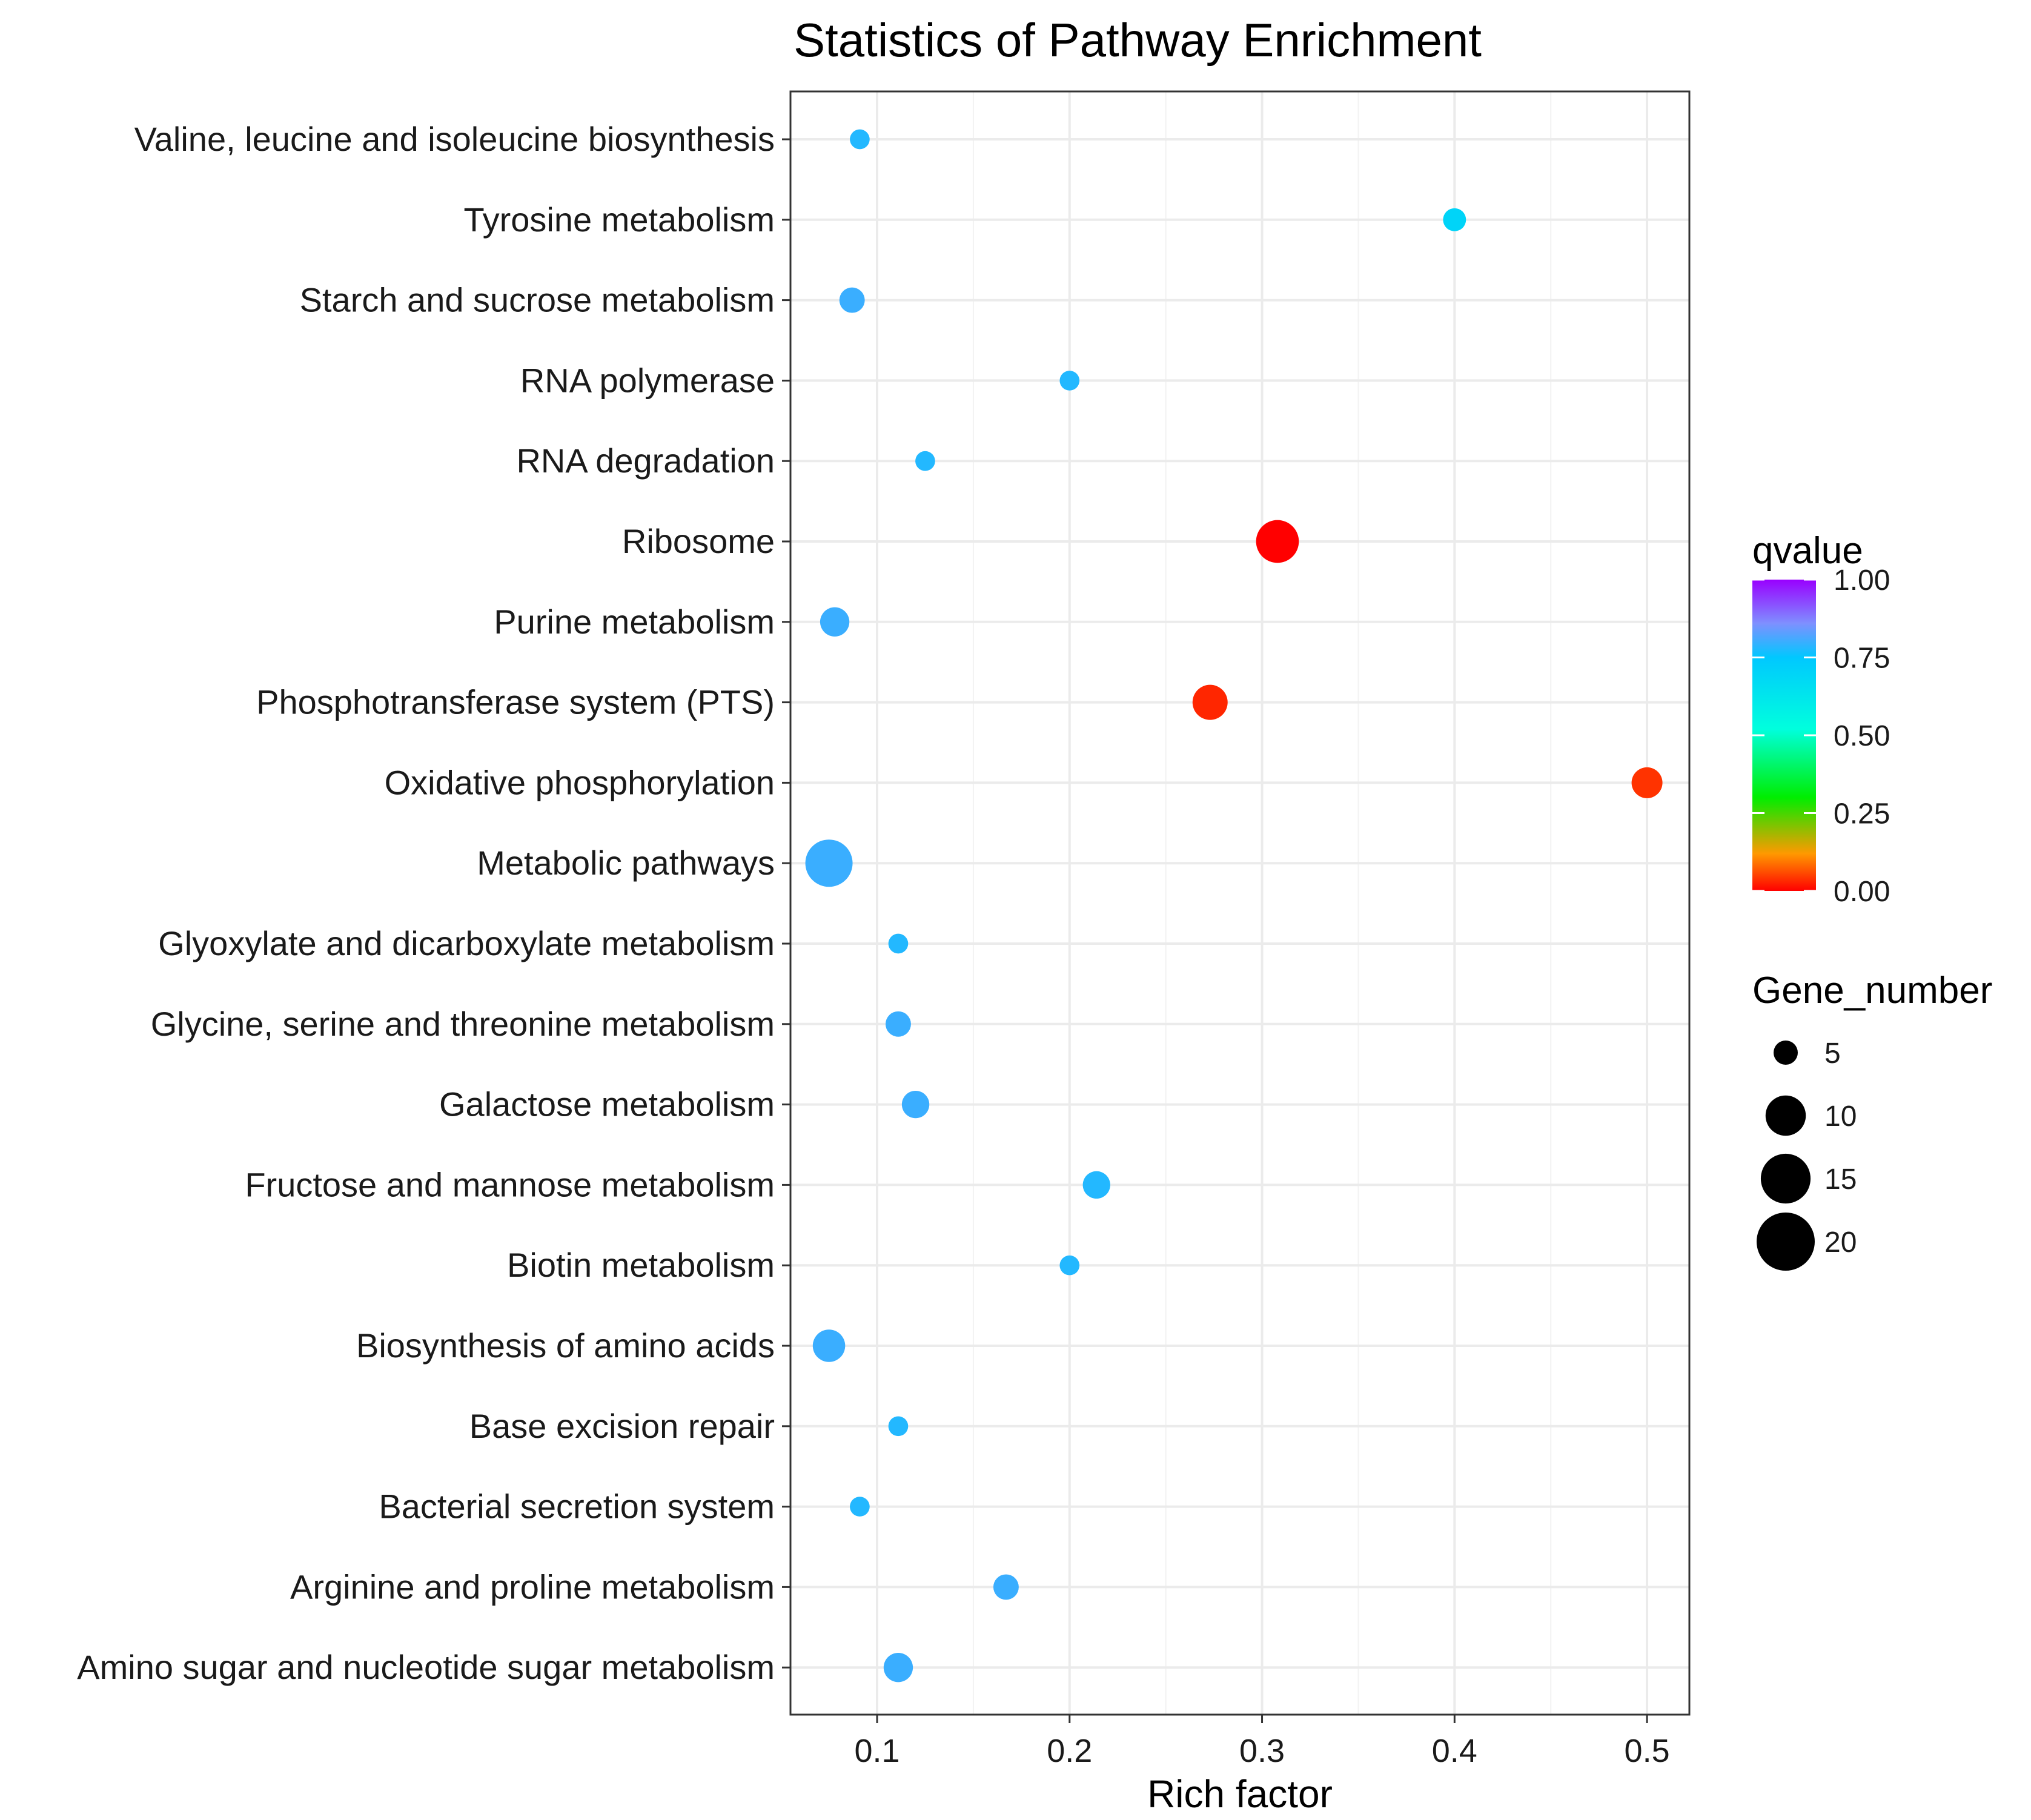 The width and height of the screenshot is (2031, 1820). Describe the element at coordinates (1872, 990) in the screenshot. I see `gene-number-legend-title: Gene_number` at that location.